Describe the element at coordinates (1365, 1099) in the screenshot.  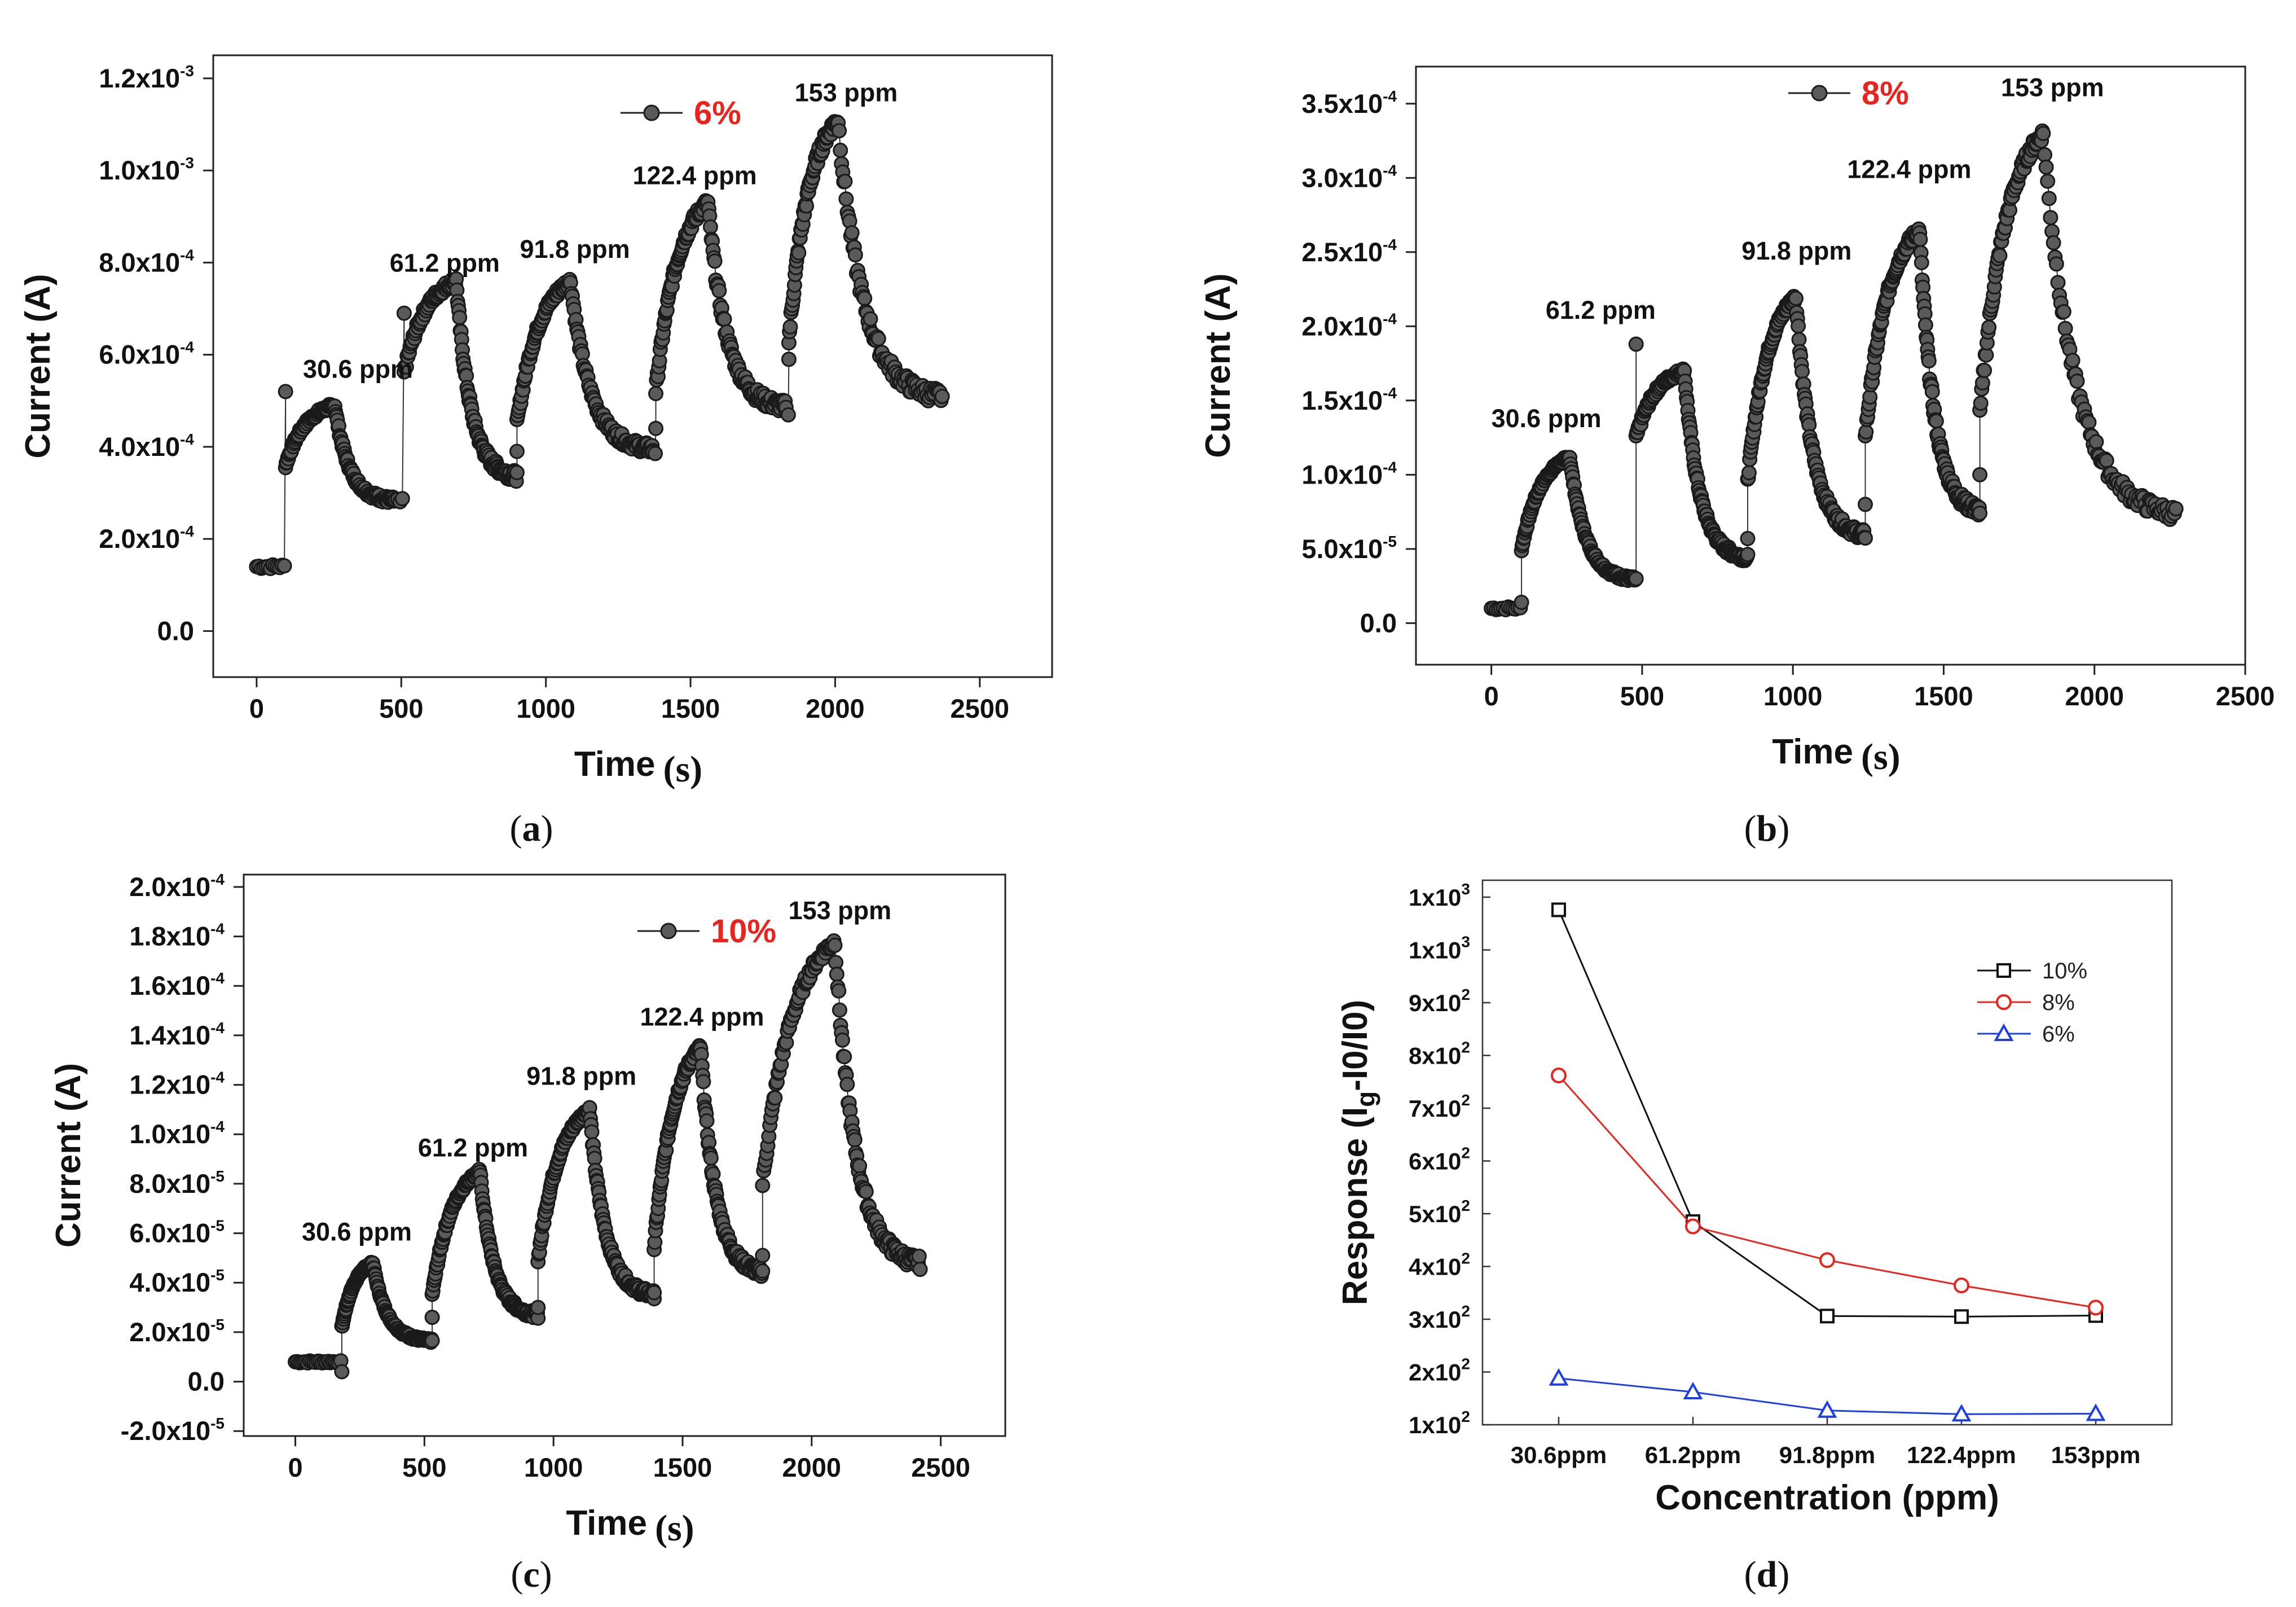
I see `y-axis-title-subscript: g` at that location.